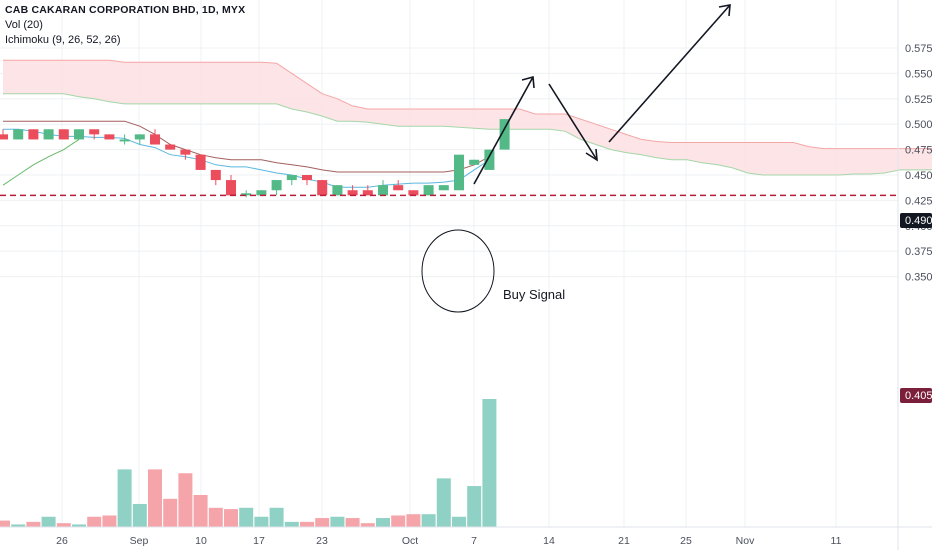 This screenshot has width=932, height=555. What do you see at coordinates (63, 40) in the screenshot?
I see `ichimoku-indicator-label: Ichimoku (9, 26, 52, 26)` at bounding box center [63, 40].